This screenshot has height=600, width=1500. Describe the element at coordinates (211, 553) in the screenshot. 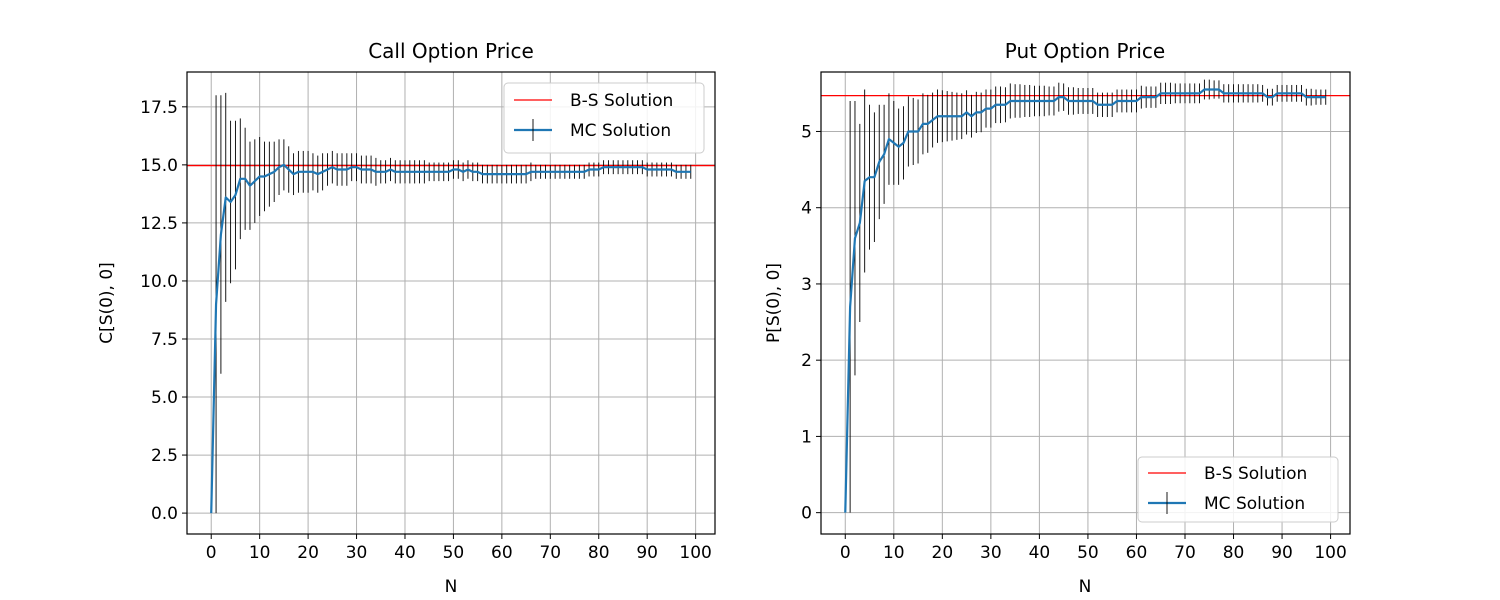

I see `call-x-tick-label: 0` at that location.